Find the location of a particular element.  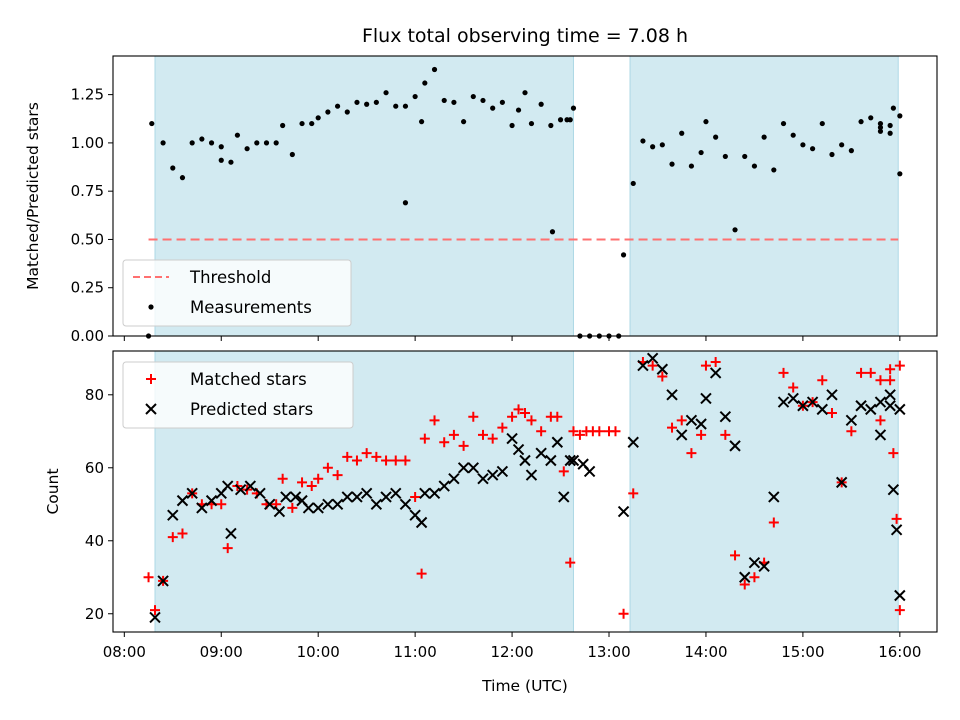

x-tick-label: 09:00 is located at coordinates (221, 652).